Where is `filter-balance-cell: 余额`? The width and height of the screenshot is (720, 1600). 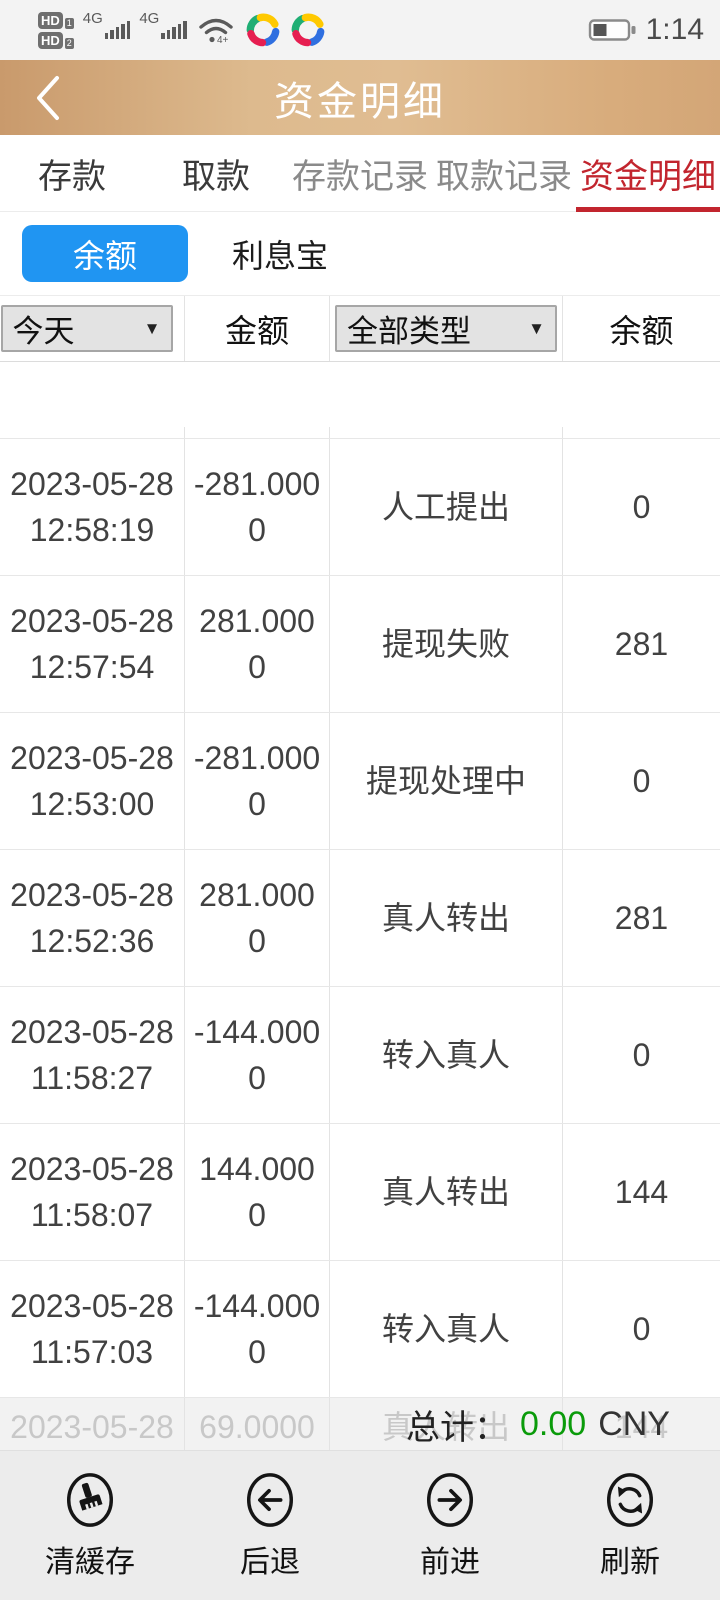
filter-balance-cell: 余额 is located at coordinates (641, 328).